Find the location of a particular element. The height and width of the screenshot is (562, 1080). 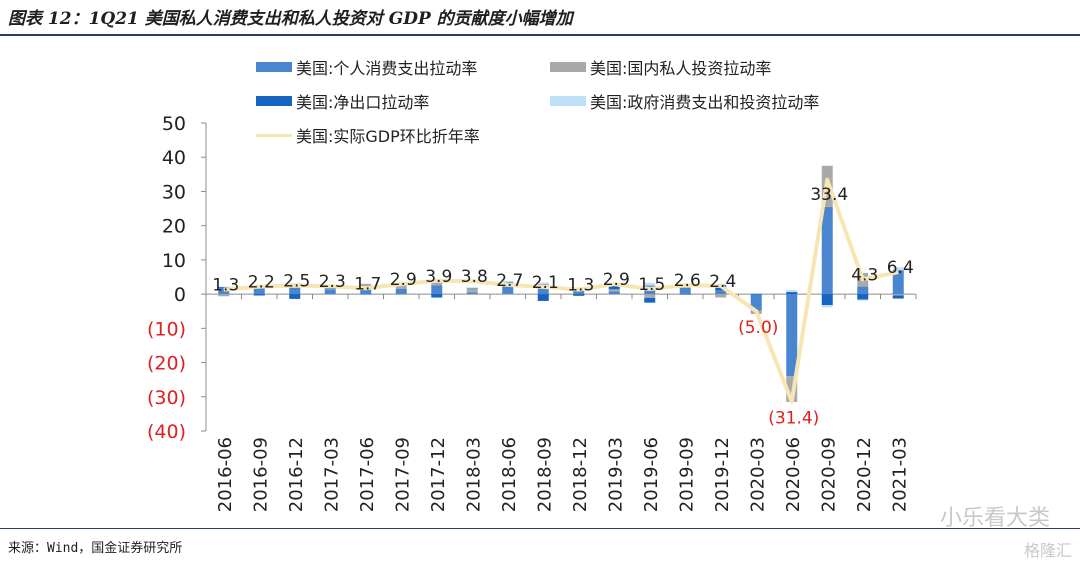

data-label: 6.4 is located at coordinates (900, 268).